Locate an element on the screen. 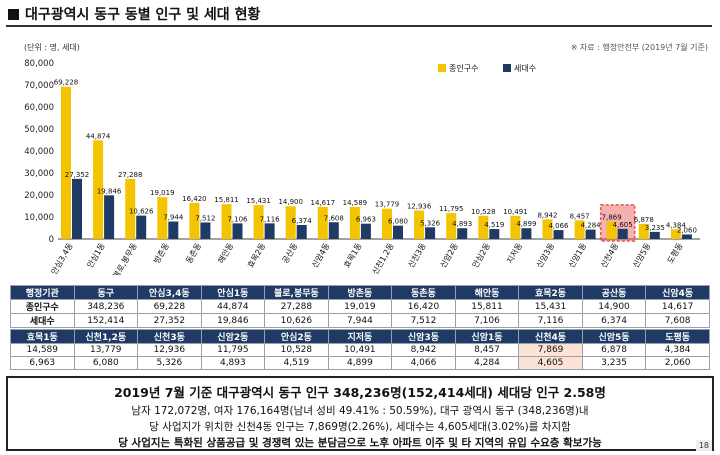 The height and width of the screenshot is (455, 720). table-cell: 69,228 is located at coordinates (169, 306).